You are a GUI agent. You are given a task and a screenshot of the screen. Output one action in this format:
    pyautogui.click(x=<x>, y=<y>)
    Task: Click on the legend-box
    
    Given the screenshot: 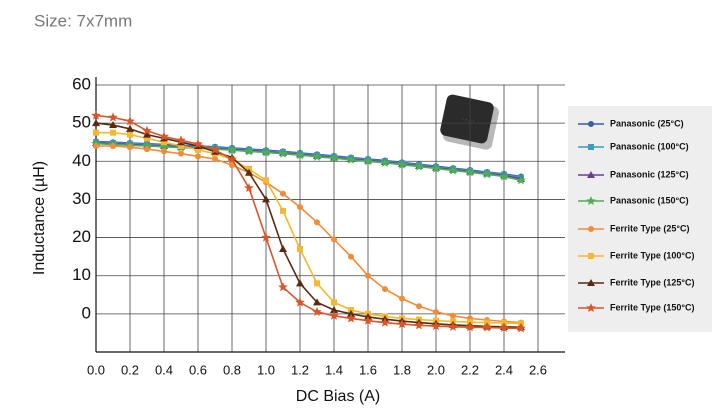 What is the action you would take?
    pyautogui.click(x=640, y=219)
    